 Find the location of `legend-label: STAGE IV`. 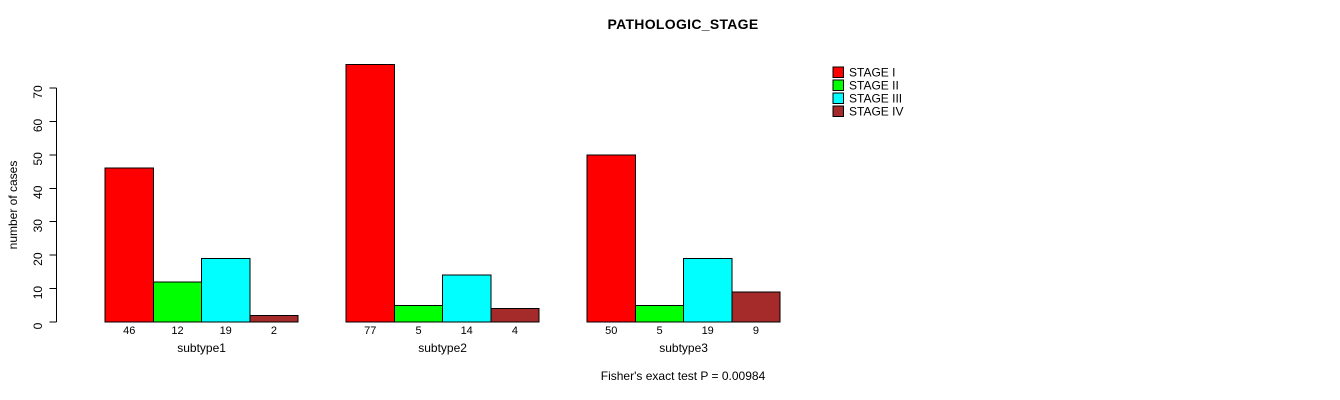

legend-label: STAGE IV is located at coordinates (876, 112).